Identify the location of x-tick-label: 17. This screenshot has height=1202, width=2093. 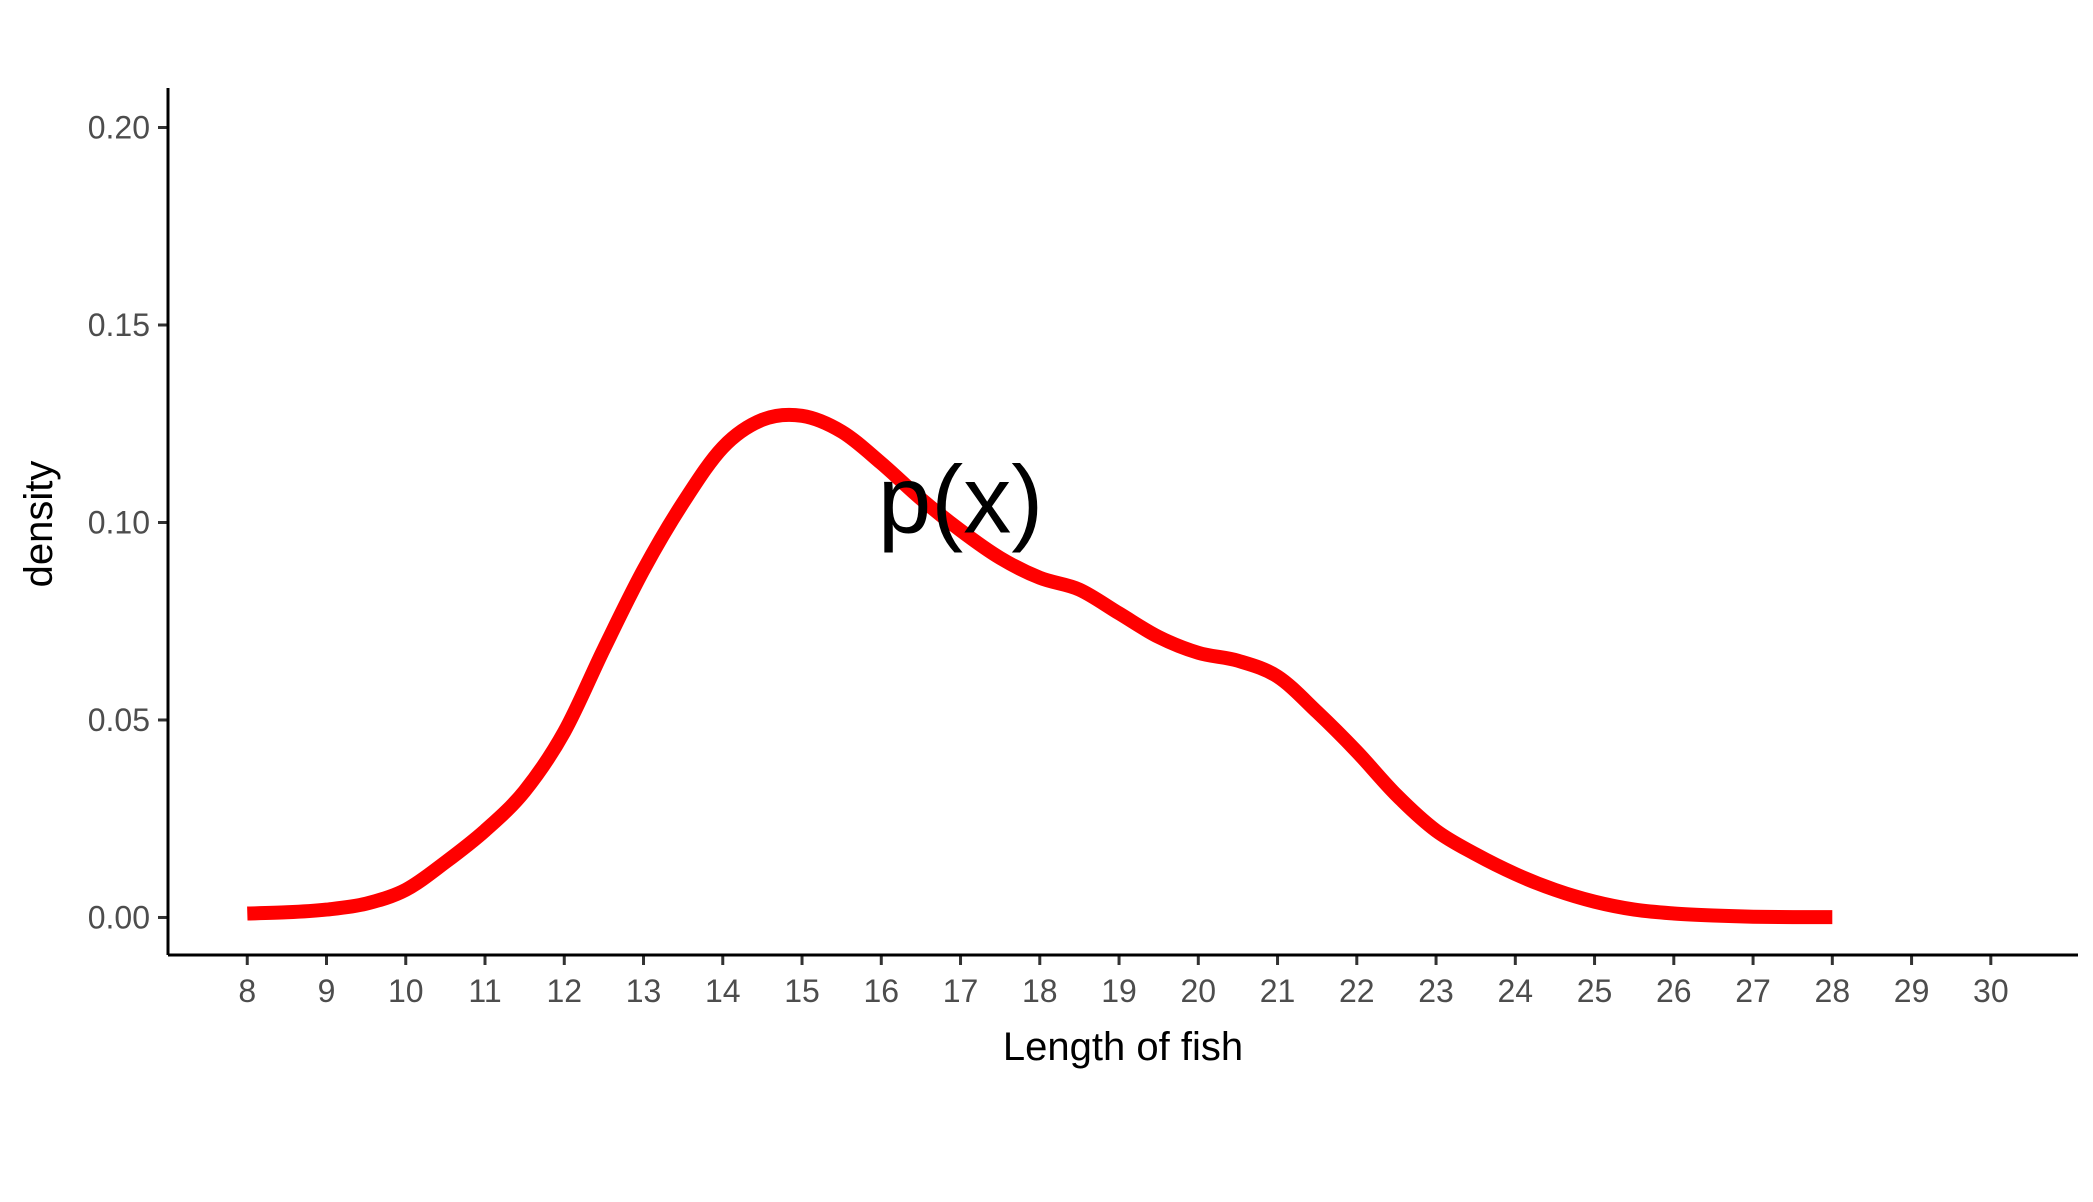
(961, 991).